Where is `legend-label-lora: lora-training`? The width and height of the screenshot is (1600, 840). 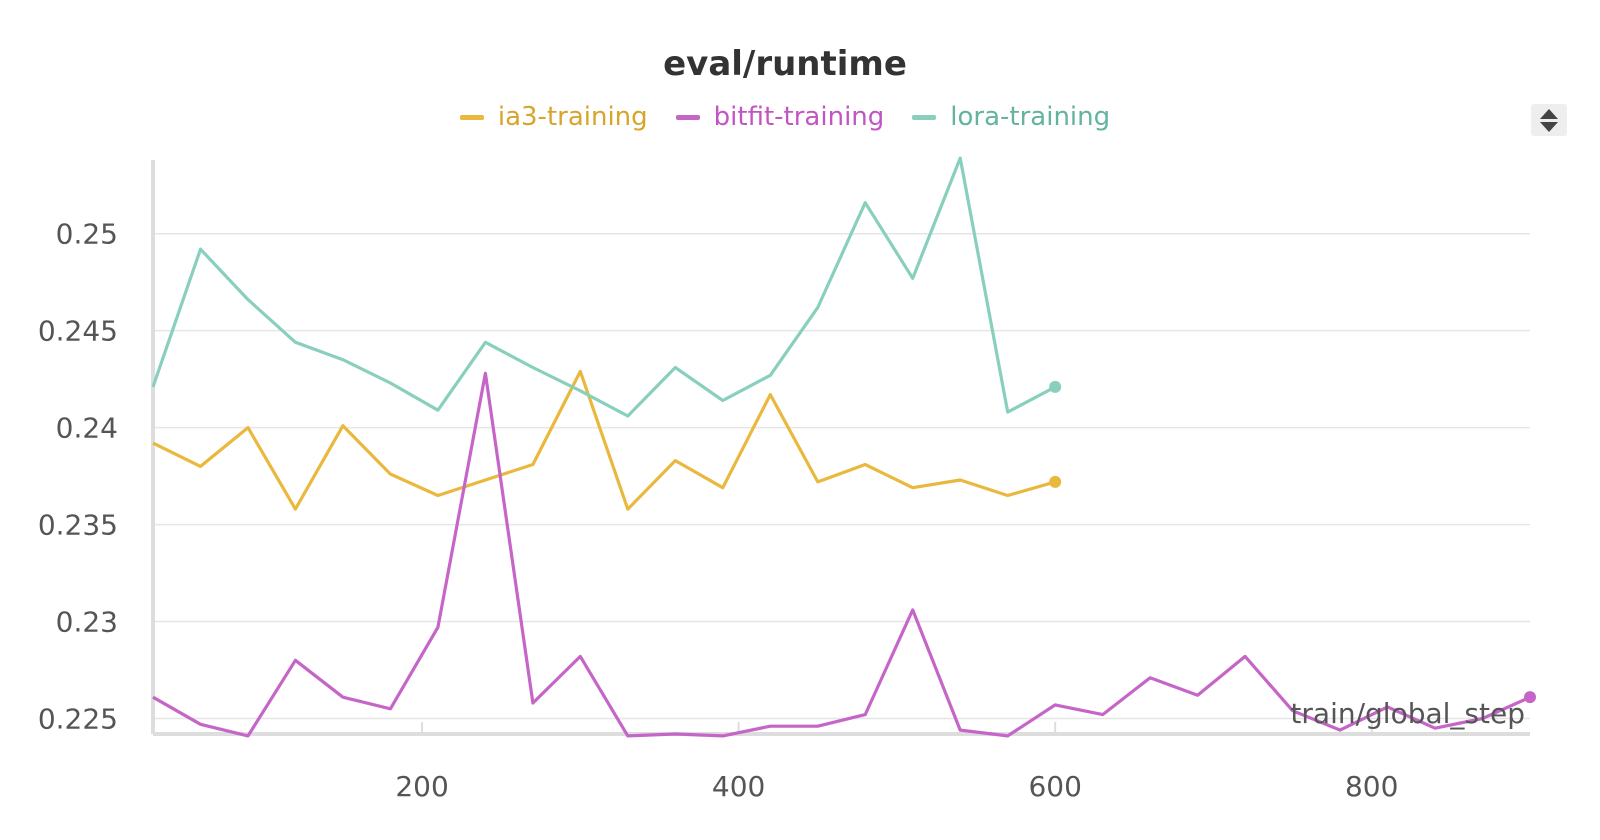
legend-label-lora: lora-training is located at coordinates (1030, 117).